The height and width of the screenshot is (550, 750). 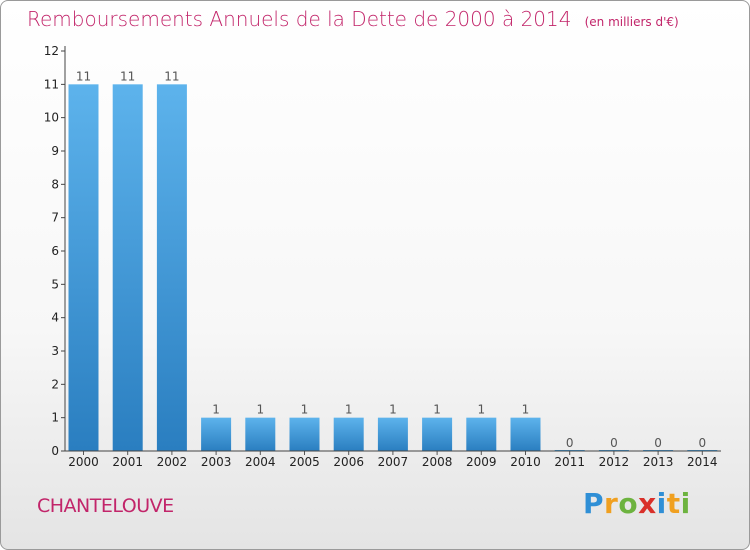 I want to click on x-tick-label: 2000, so click(x=83, y=462).